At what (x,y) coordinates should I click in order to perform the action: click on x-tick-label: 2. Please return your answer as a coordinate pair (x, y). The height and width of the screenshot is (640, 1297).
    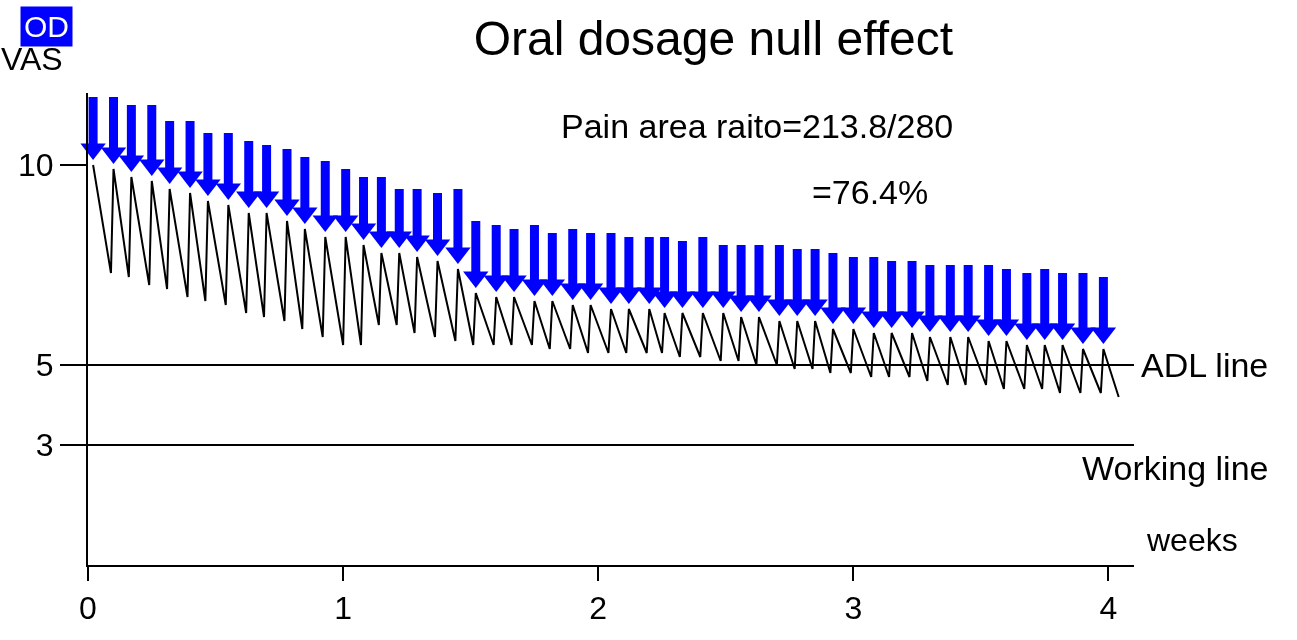
    Looking at the image, I should click on (598, 608).